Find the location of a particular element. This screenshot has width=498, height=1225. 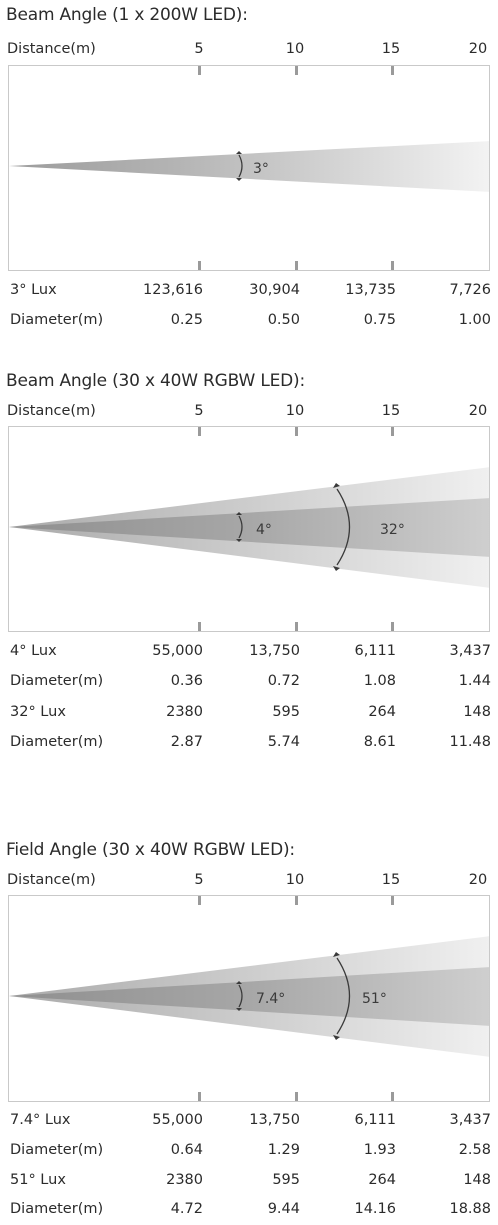

diameter-value: 18.88 is located at coordinates (470, 1209).